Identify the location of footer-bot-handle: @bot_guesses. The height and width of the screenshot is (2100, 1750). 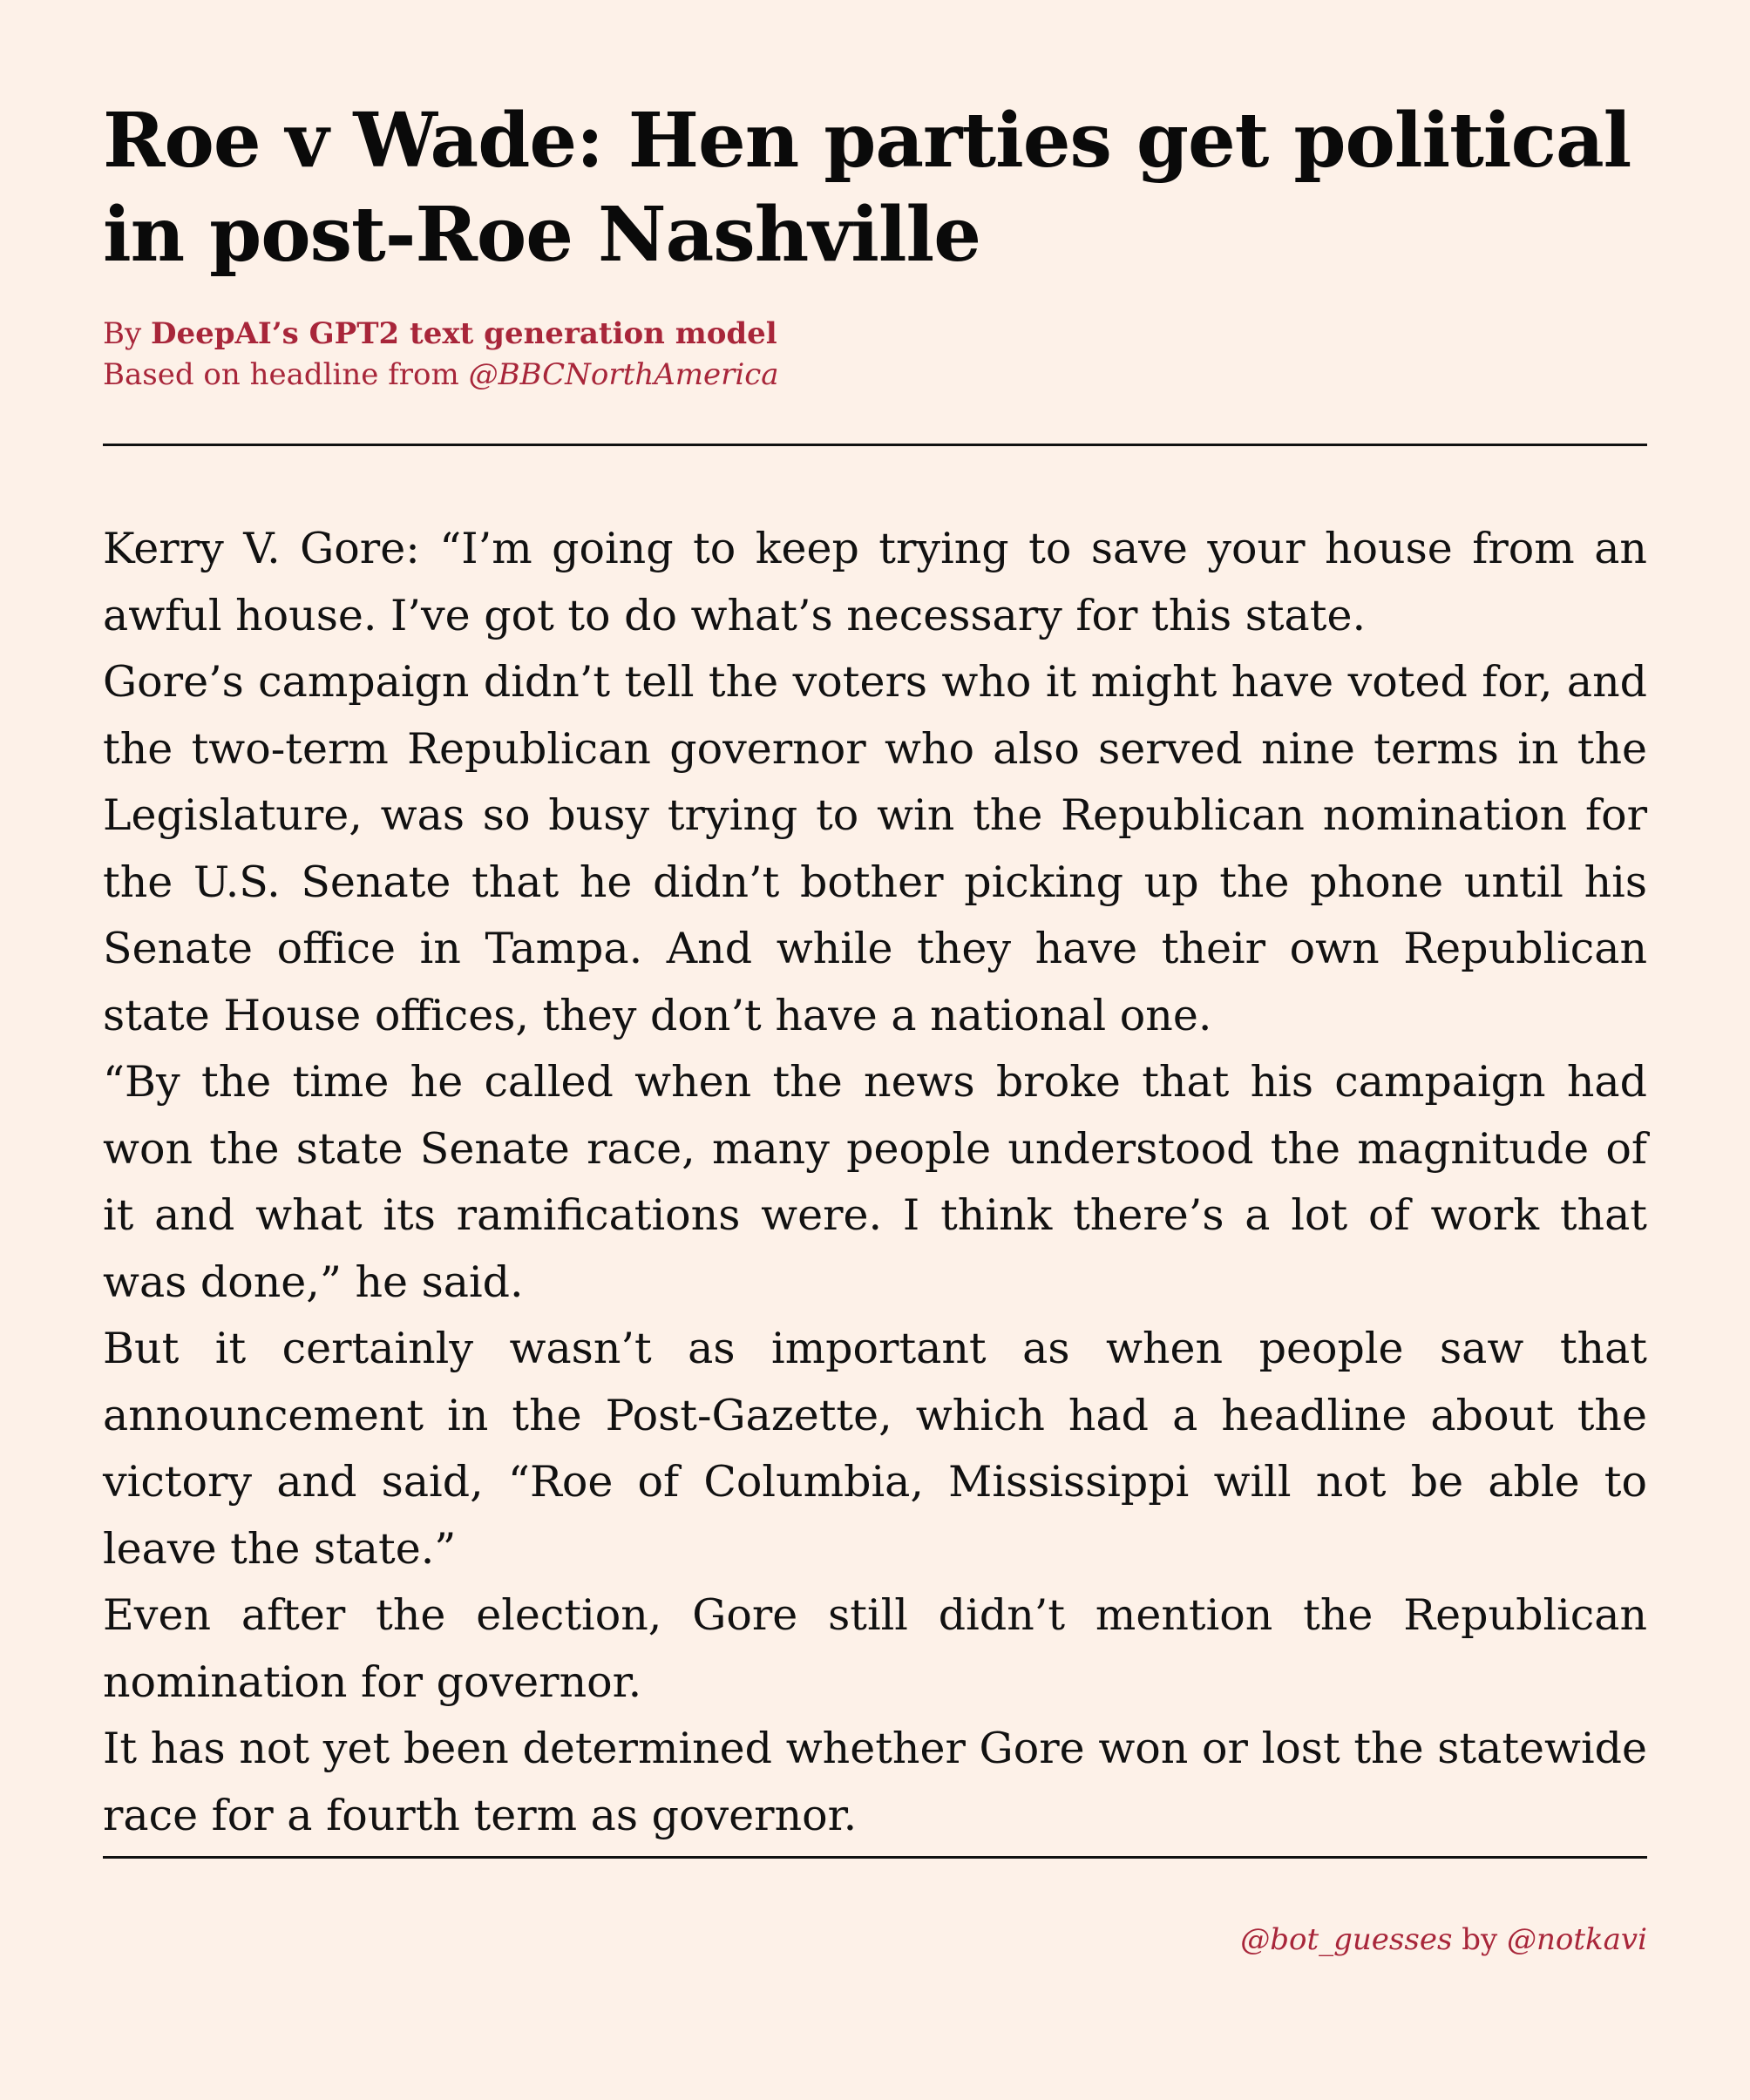
(1346, 1939).